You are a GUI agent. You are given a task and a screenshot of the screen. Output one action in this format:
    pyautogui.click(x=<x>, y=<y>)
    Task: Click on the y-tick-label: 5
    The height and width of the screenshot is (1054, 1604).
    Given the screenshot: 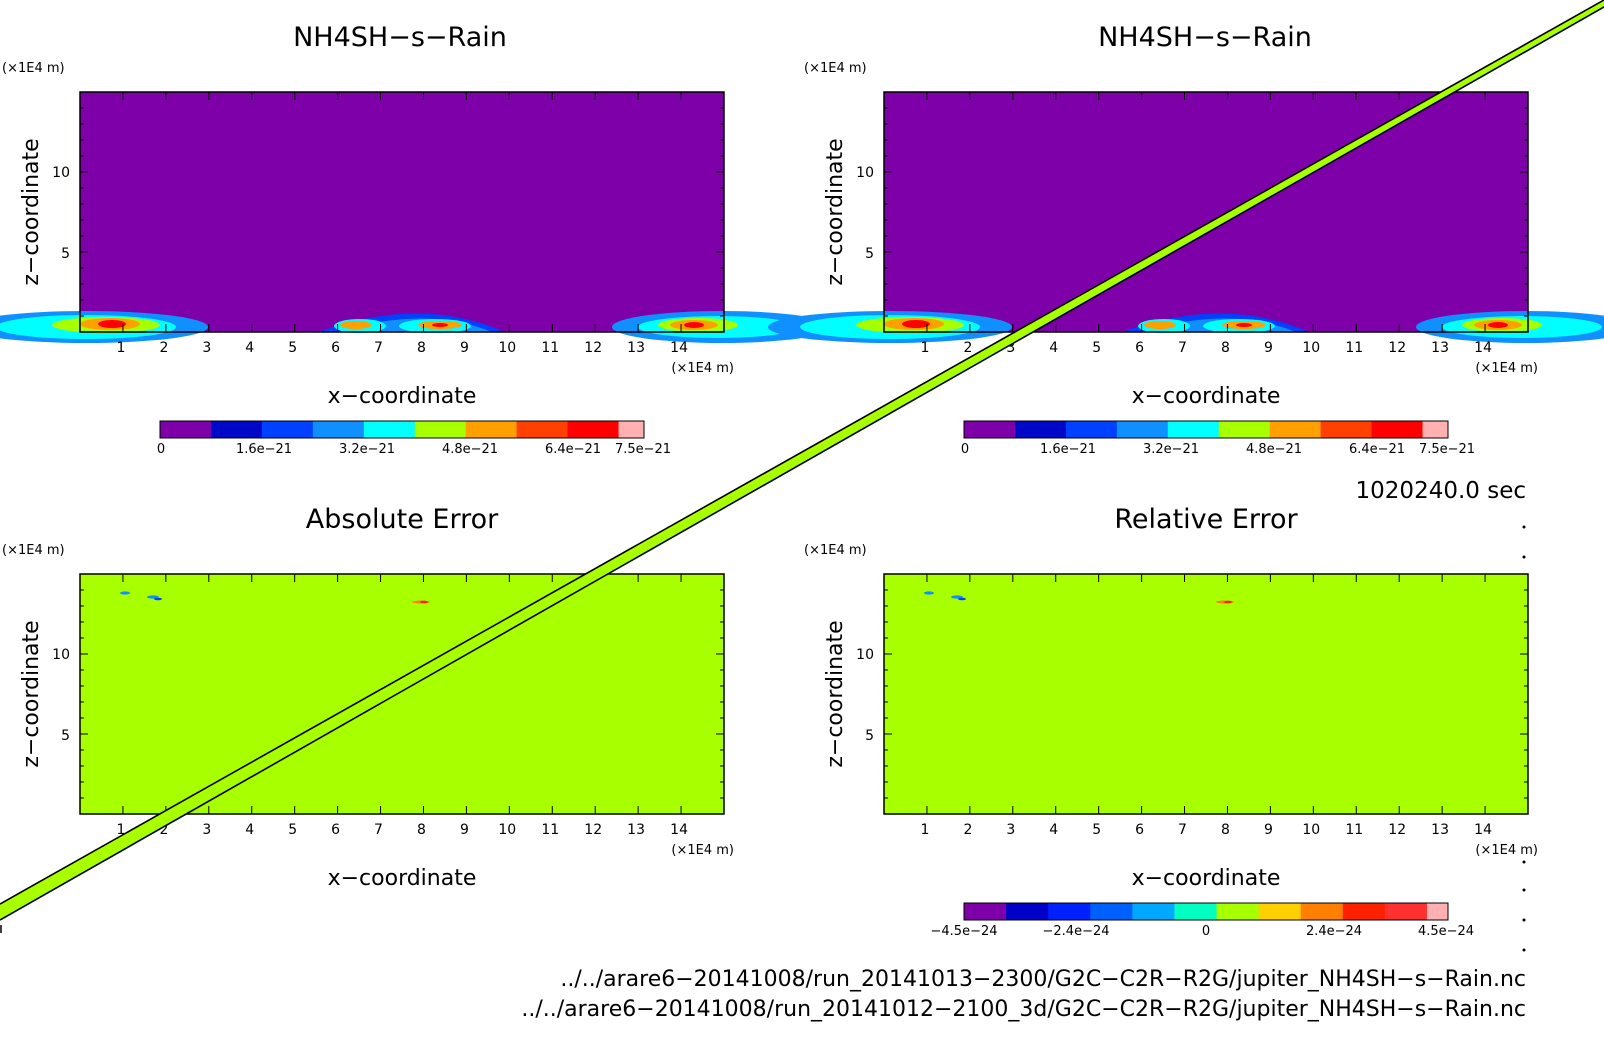 What is the action you would take?
    pyautogui.click(x=869, y=736)
    